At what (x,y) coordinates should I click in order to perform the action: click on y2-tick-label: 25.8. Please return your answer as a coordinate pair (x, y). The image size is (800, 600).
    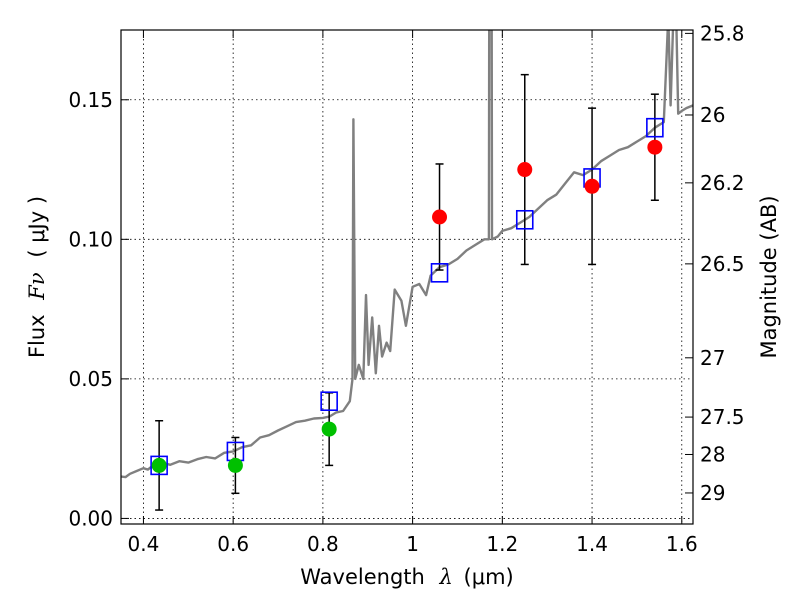
    Looking at the image, I should click on (722, 33).